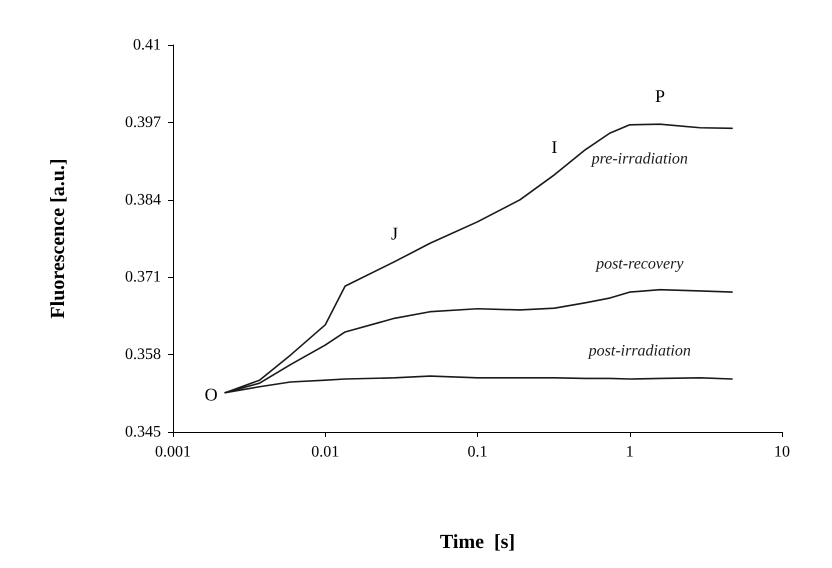 The image size is (832, 568). What do you see at coordinates (478, 452) in the screenshot?
I see `x-tick-label: 0.1` at bounding box center [478, 452].